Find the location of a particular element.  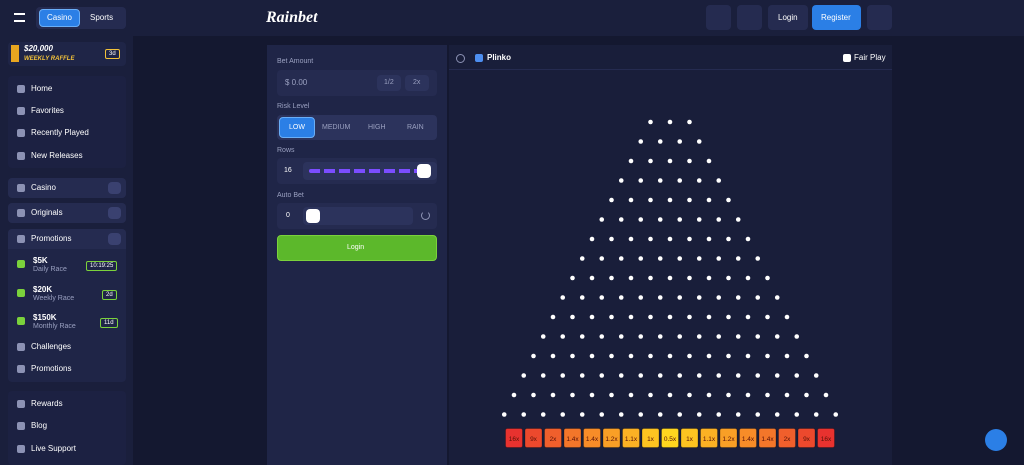

label: Bet Amount is located at coordinates (295, 61).